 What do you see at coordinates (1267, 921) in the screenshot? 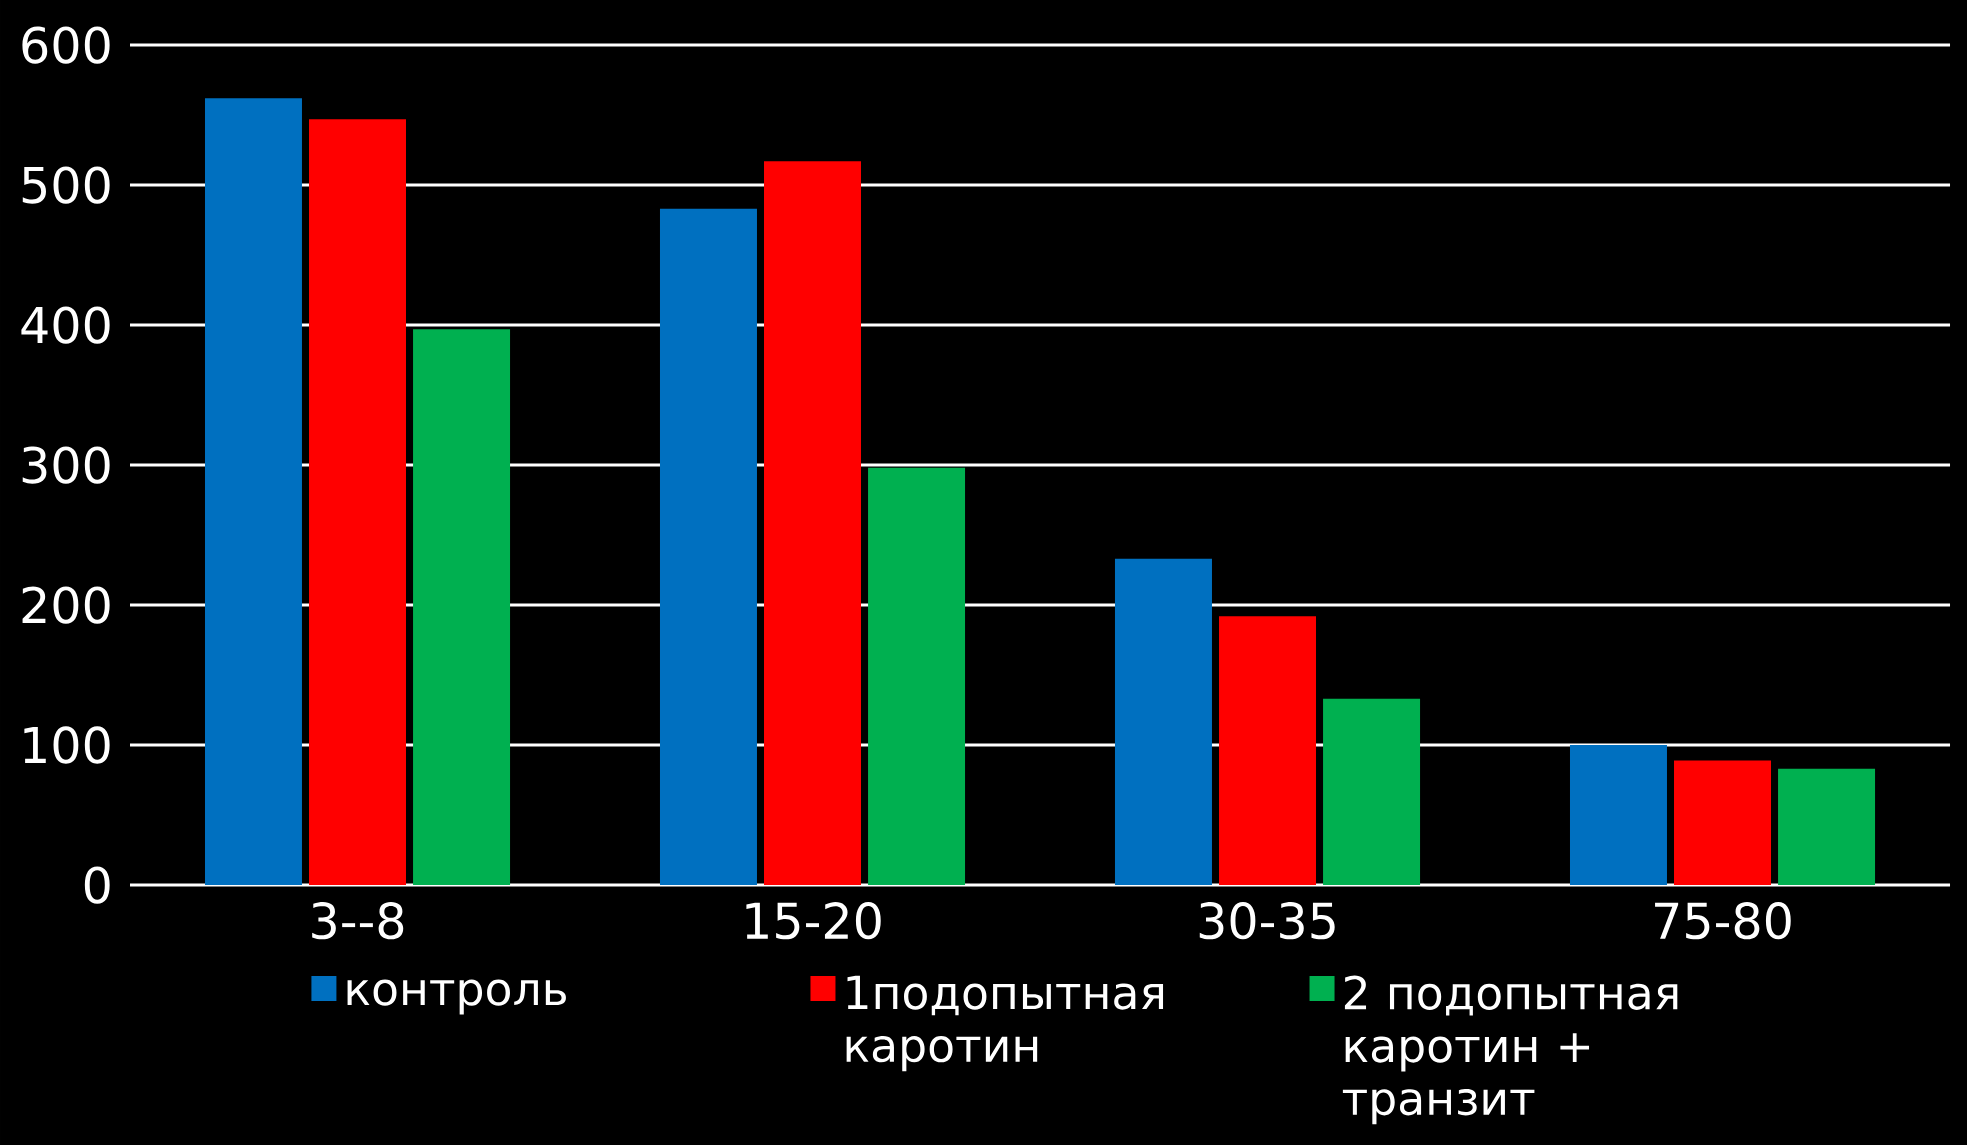
I see `x-tick-label: 30-35` at bounding box center [1267, 921].